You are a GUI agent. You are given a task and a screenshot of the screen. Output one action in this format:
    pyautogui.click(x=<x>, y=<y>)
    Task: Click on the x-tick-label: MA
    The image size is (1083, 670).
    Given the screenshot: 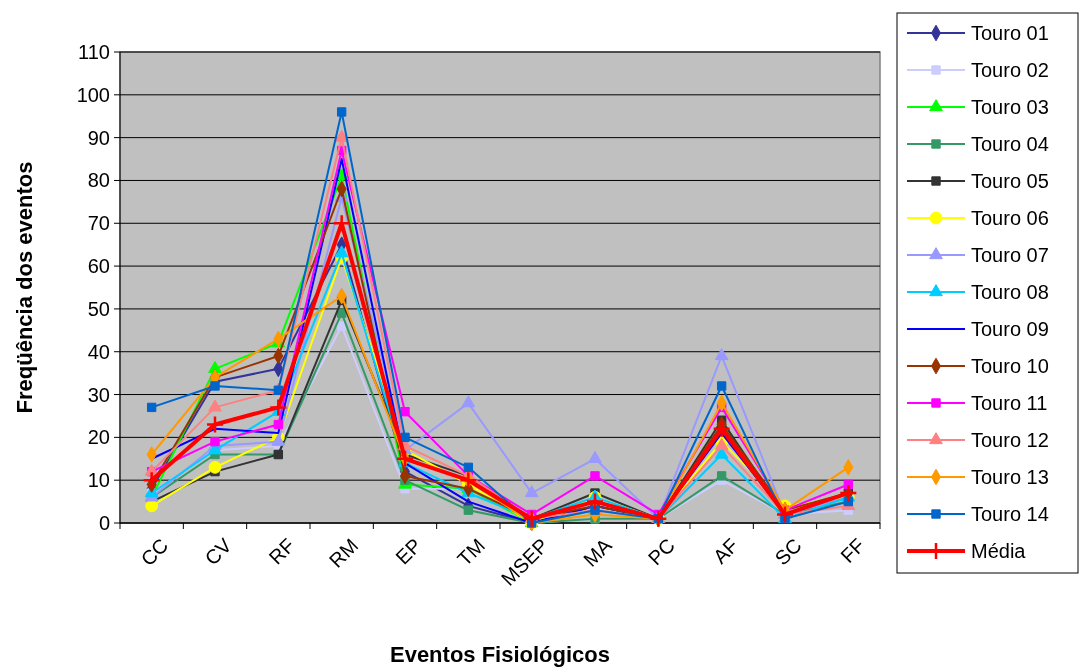 What is the action you would take?
    pyautogui.click(x=597, y=552)
    